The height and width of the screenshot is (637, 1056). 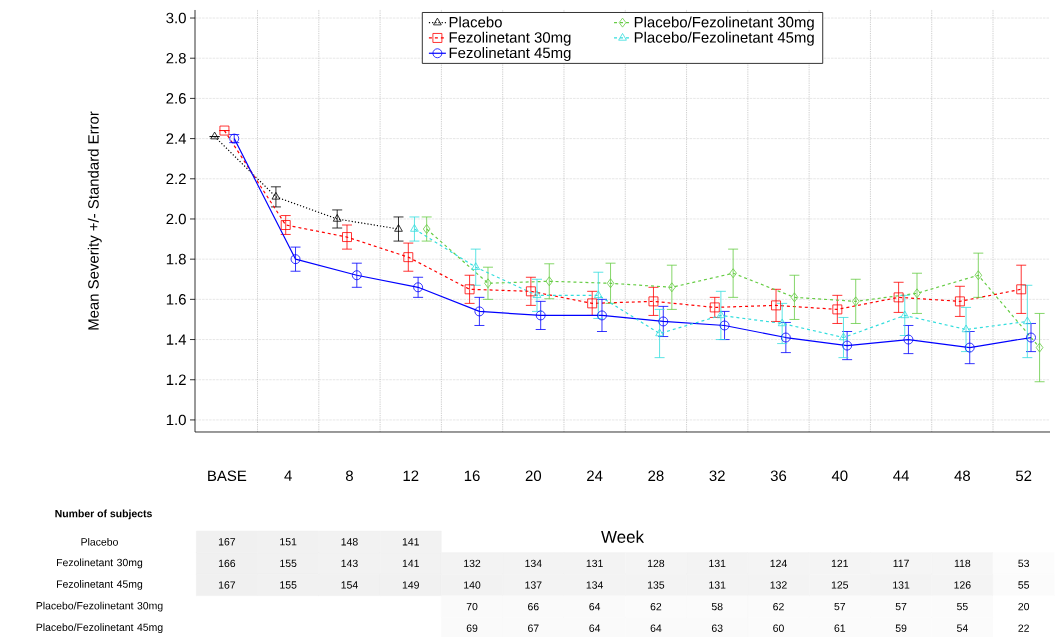 What do you see at coordinates (103, 514) in the screenshot?
I see `text: Number of subjects` at bounding box center [103, 514].